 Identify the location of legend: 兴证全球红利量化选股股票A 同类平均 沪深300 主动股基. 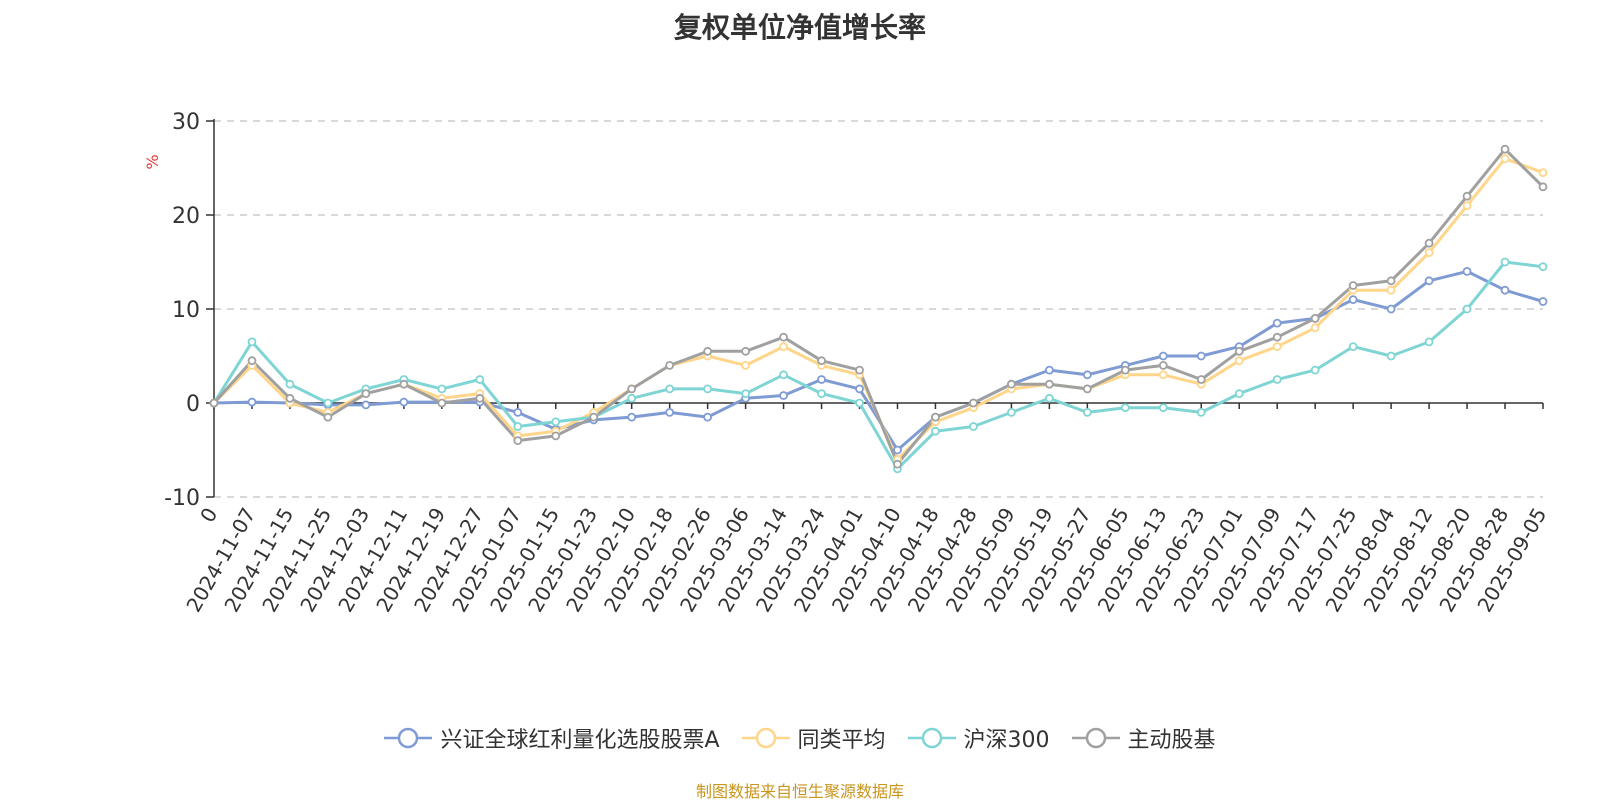
(800, 738).